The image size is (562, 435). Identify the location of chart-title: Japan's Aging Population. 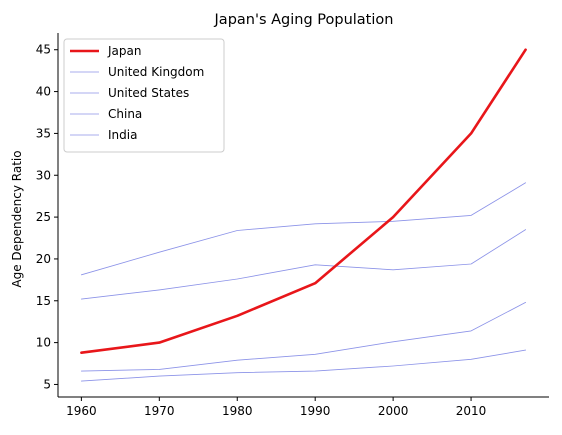
(304, 20).